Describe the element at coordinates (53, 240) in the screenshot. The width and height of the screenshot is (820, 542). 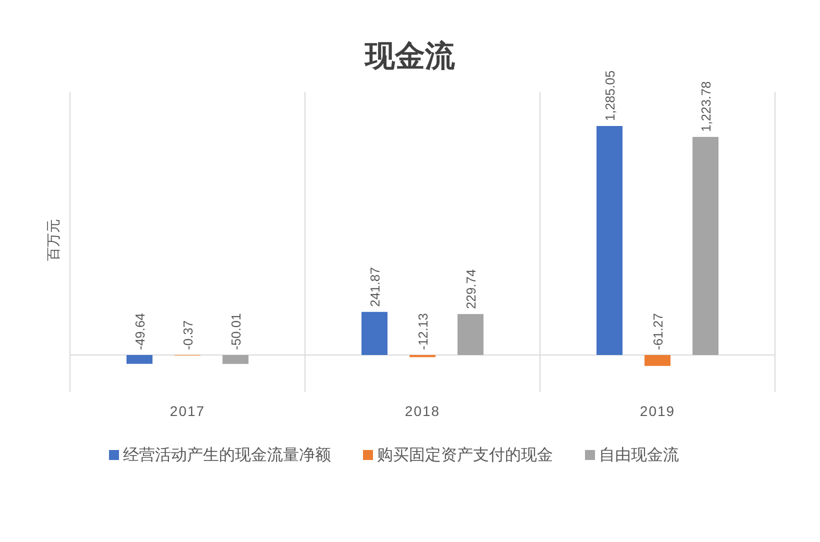
I see `y-axis-title: 百万元` at that location.